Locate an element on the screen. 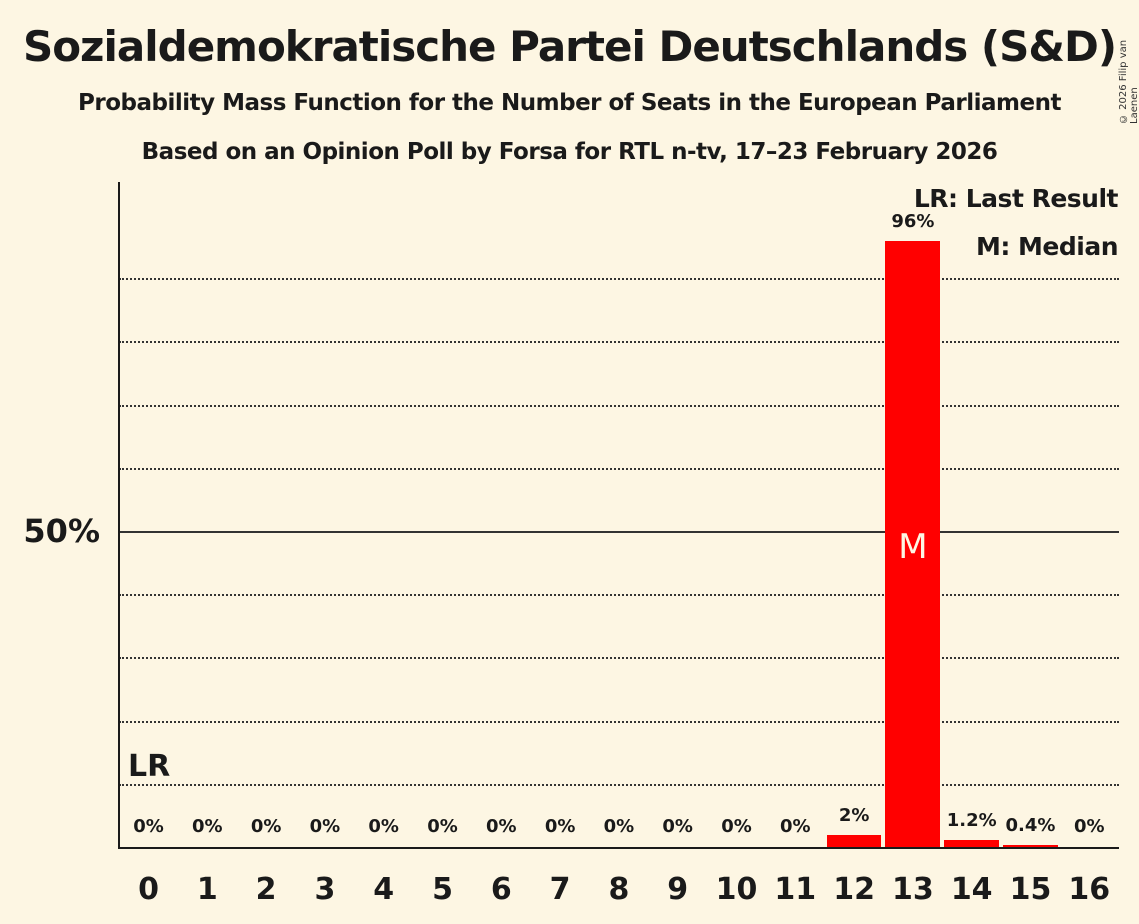  x-tick-label-16: 16 is located at coordinates (1089, 889).